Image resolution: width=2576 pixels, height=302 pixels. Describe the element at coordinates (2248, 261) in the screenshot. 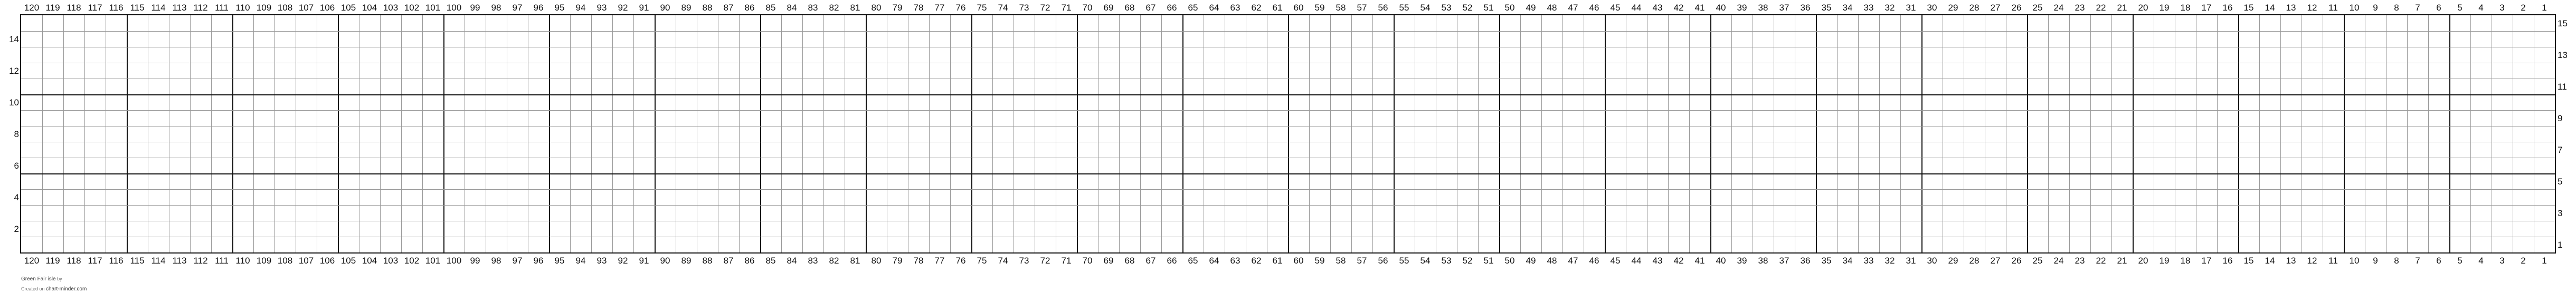

I see `bottom-column-number: 15` at that location.